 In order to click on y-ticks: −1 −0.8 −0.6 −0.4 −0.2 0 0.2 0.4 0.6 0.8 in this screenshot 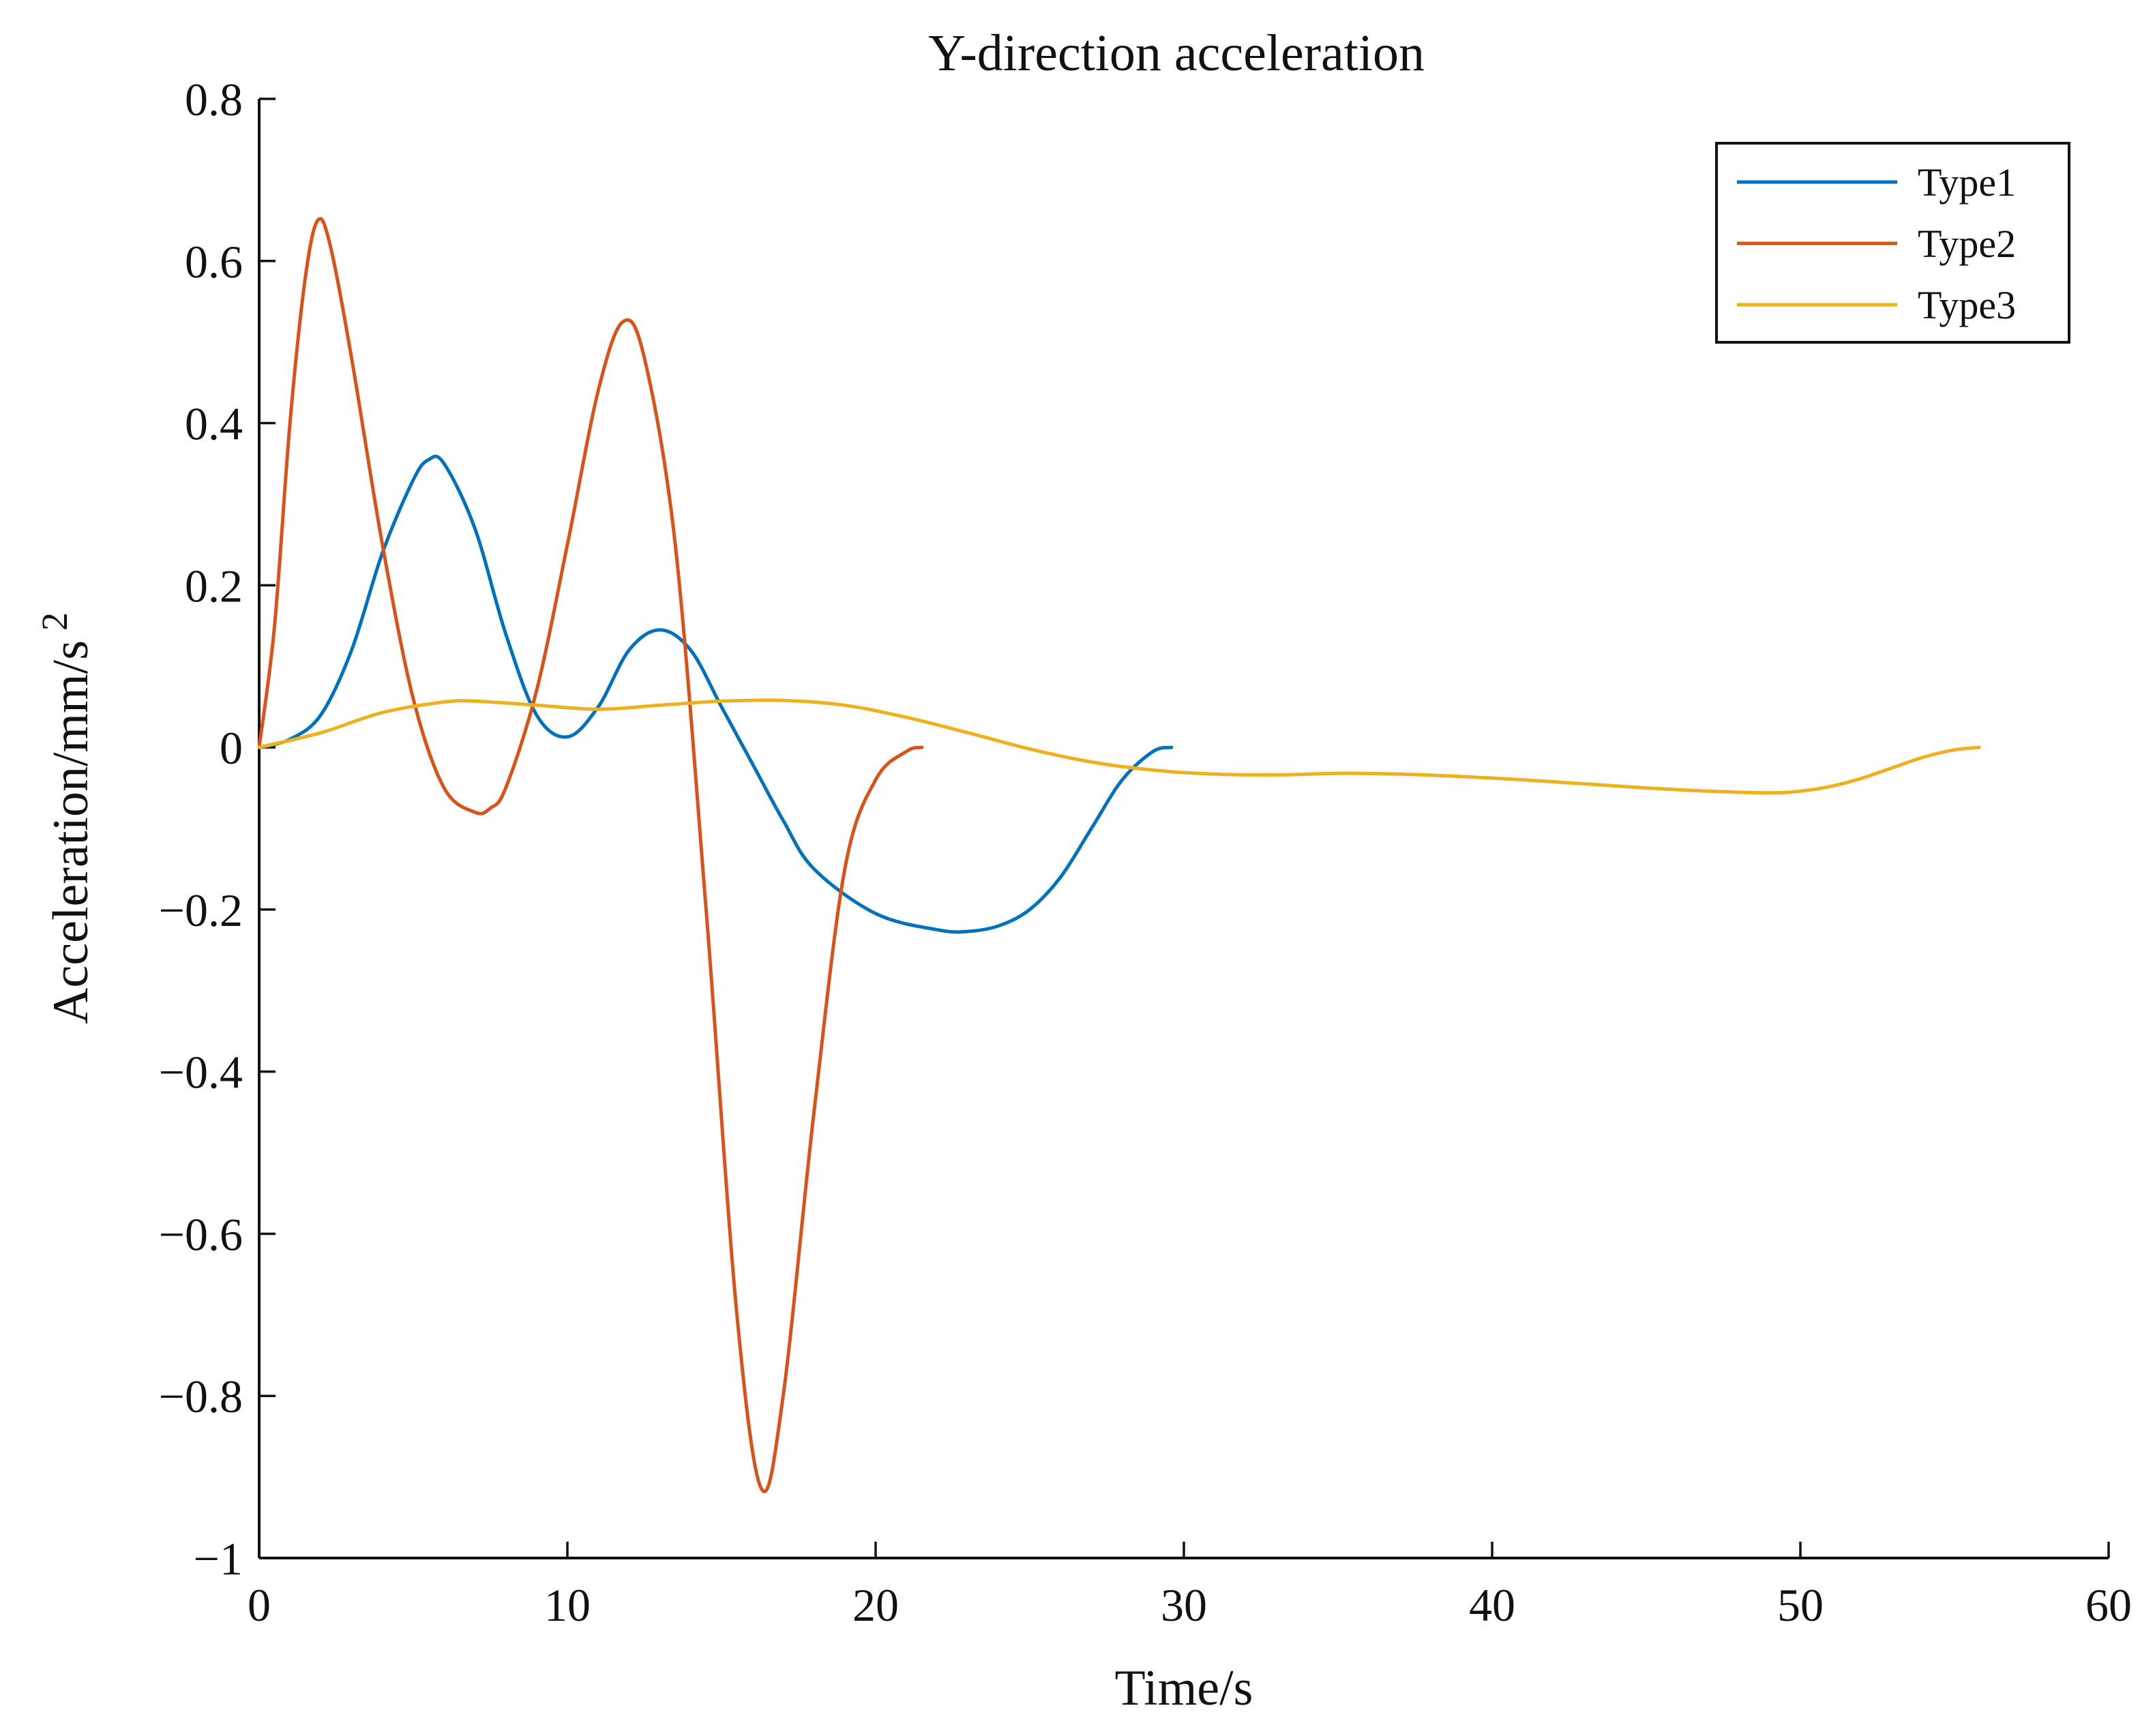, I will do `click(217, 830)`.